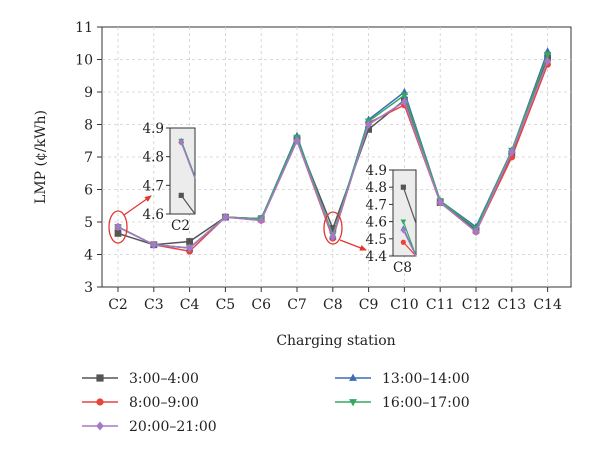 The height and width of the screenshot is (452, 600). What do you see at coordinates (261, 305) in the screenshot?
I see `x-tick-label: C6` at bounding box center [261, 305].